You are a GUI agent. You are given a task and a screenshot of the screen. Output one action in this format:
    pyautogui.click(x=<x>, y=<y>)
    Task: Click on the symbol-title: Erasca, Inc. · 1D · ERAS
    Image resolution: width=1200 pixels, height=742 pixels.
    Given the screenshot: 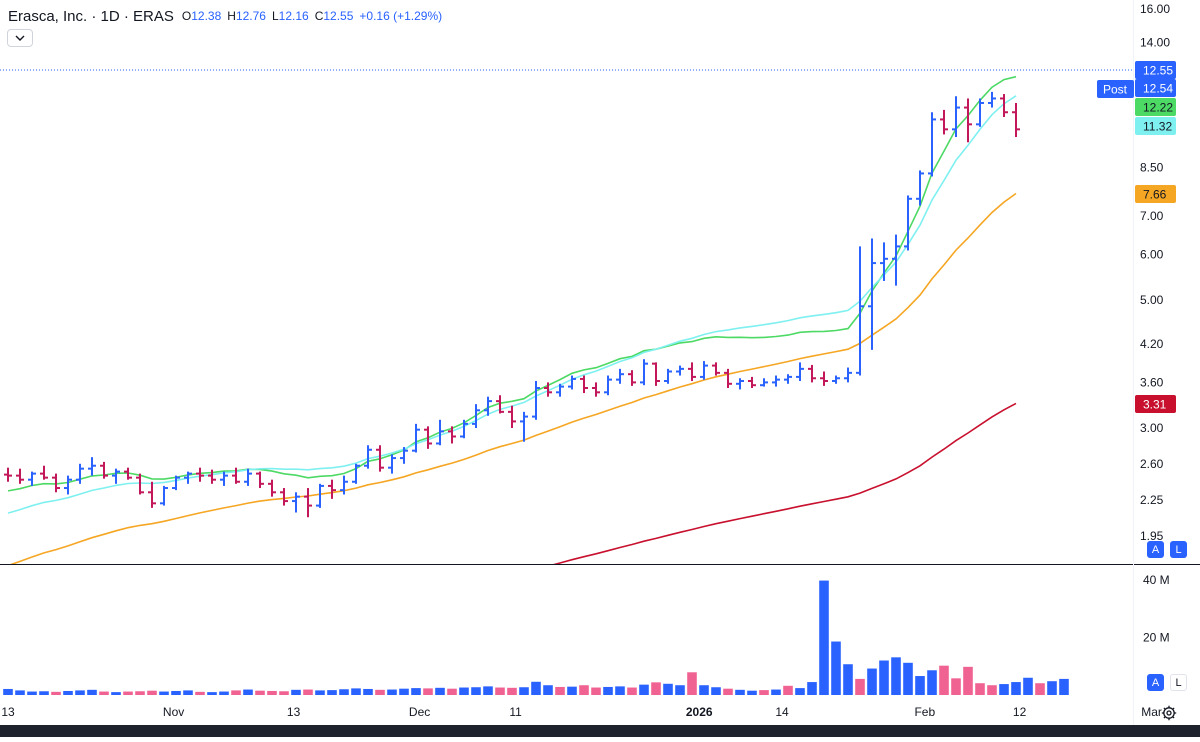 What is the action you would take?
    pyautogui.click(x=91, y=16)
    